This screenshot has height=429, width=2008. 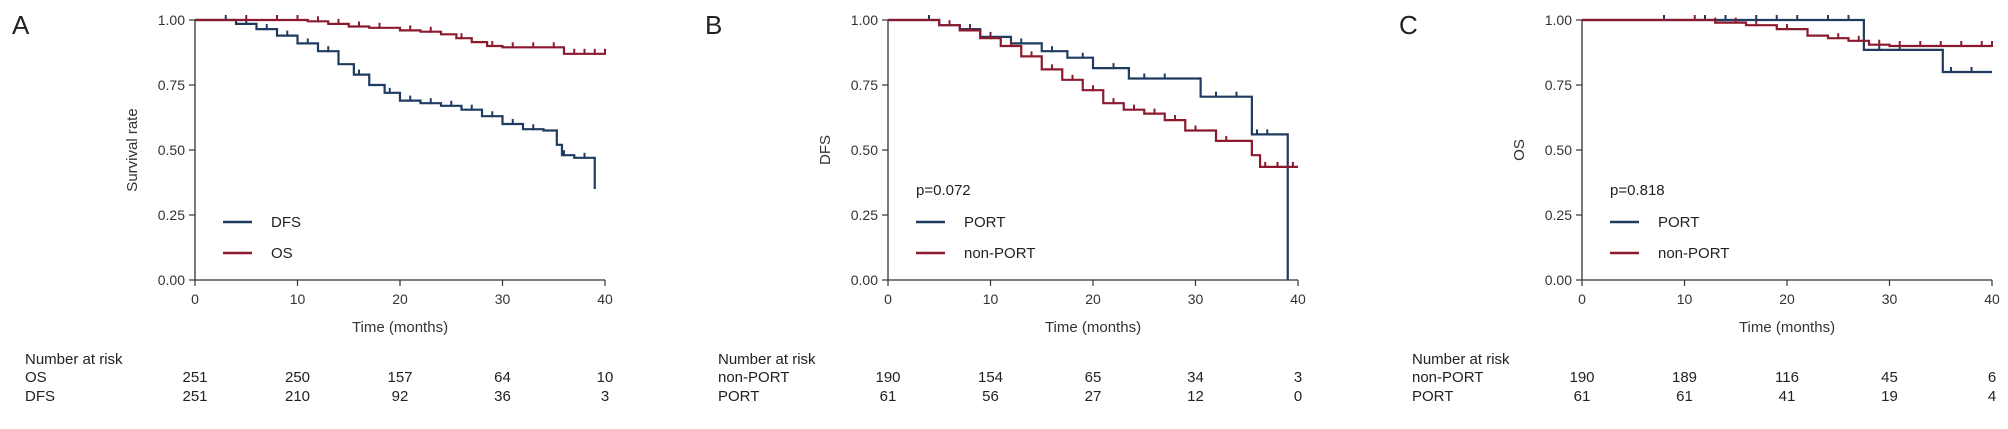 I want to click on panel-label: B, so click(x=713, y=25).